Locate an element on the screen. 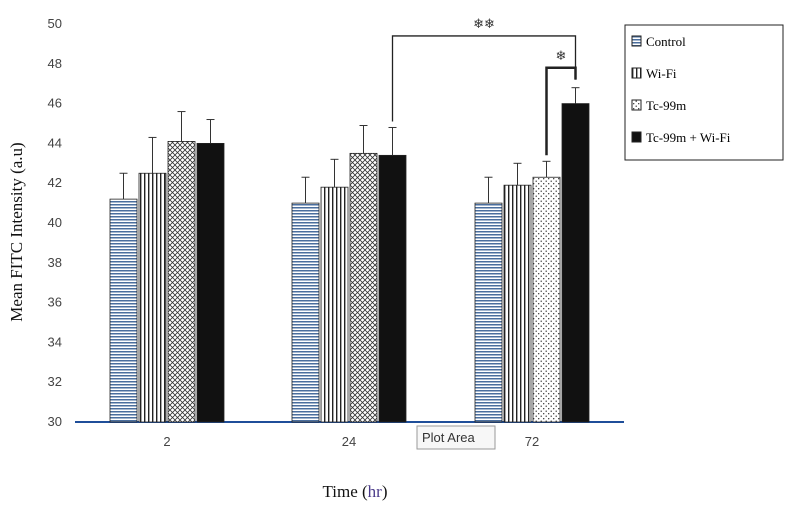  legend-frame is located at coordinates (704, 92).